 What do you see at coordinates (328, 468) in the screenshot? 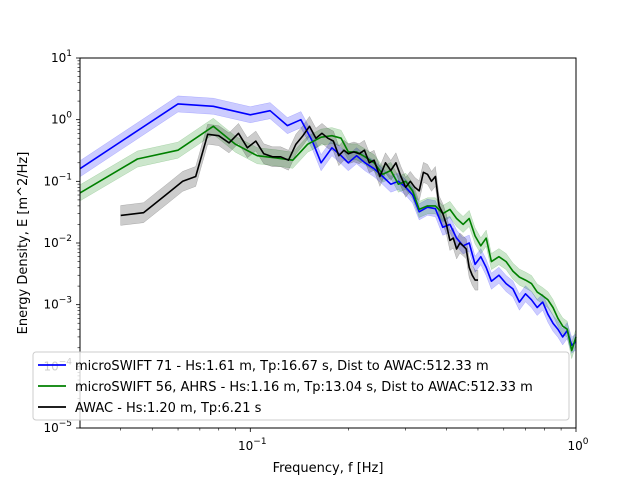
I see `x-axis-label: Frequency, f [Hz]` at bounding box center [328, 468].